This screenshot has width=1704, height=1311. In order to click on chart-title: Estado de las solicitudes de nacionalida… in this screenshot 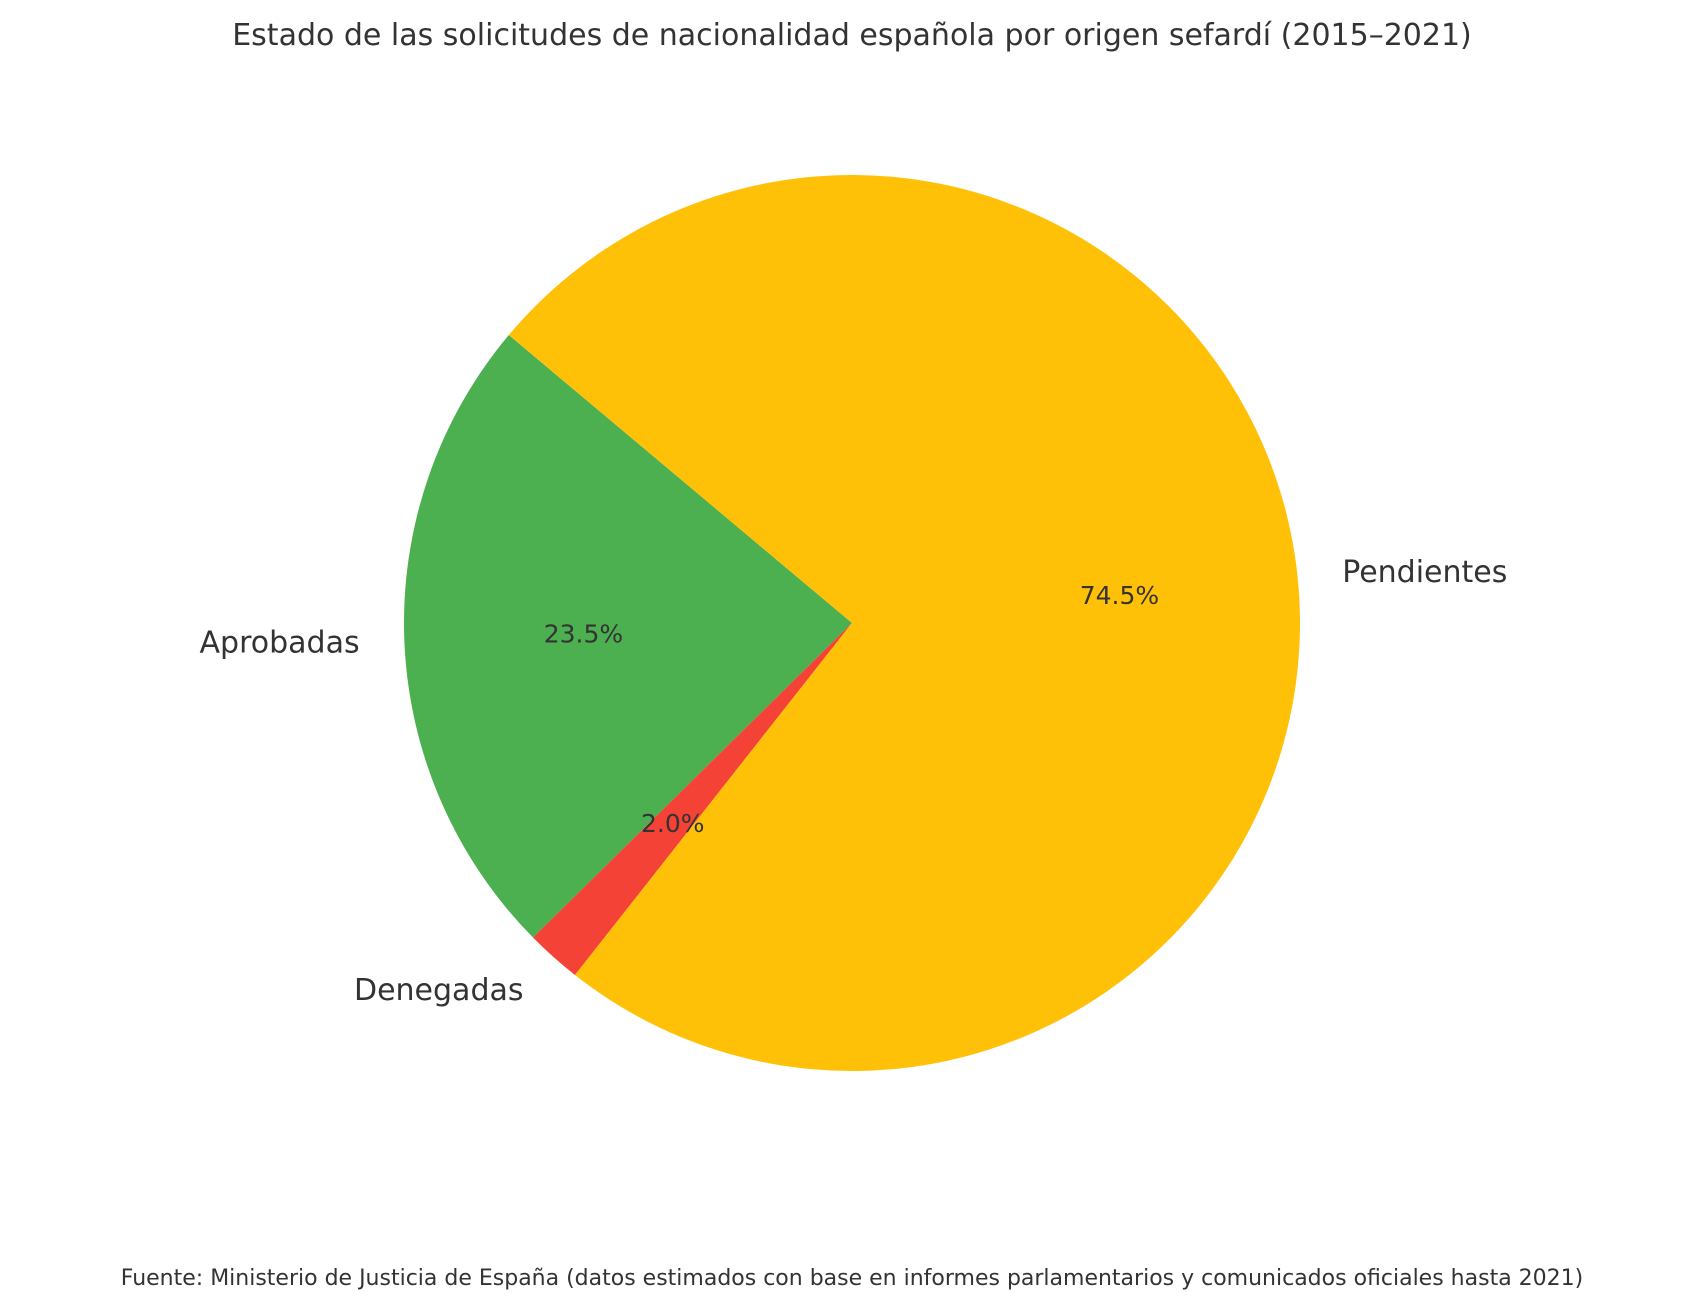, I will do `click(852, 35)`.